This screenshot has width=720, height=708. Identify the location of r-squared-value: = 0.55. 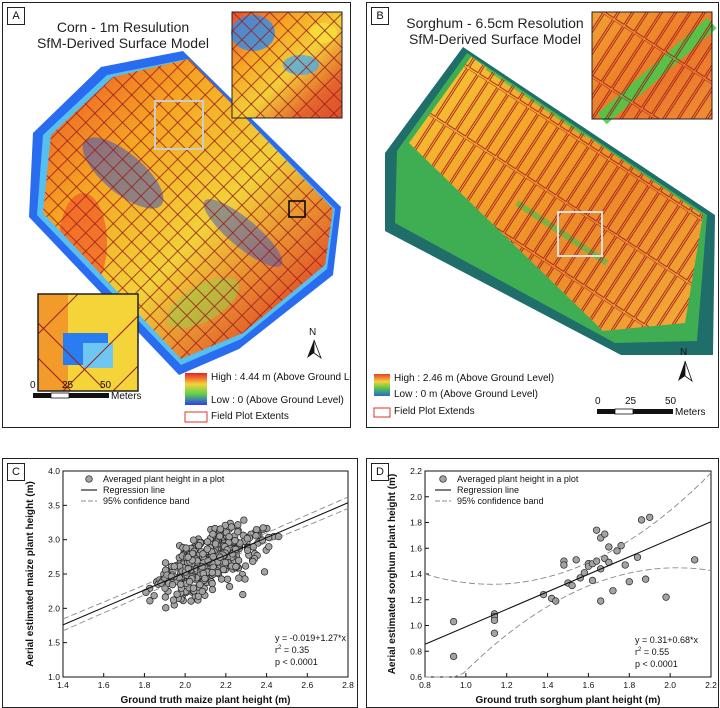
(655, 652).